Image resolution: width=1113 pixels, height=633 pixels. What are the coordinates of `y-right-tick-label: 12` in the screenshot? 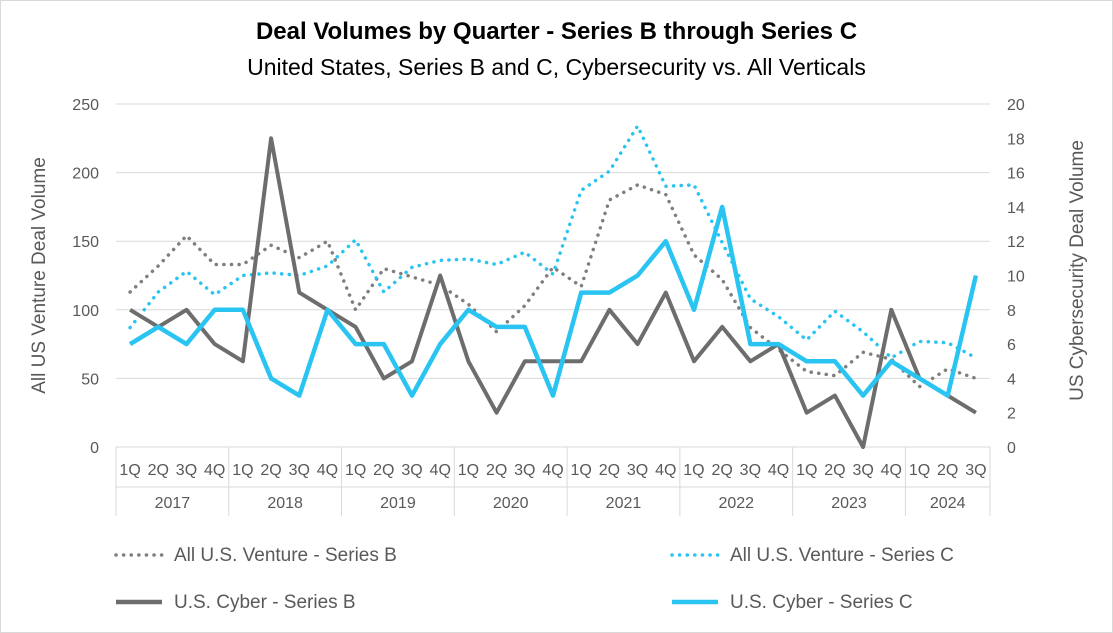 It's located at (1016, 242).